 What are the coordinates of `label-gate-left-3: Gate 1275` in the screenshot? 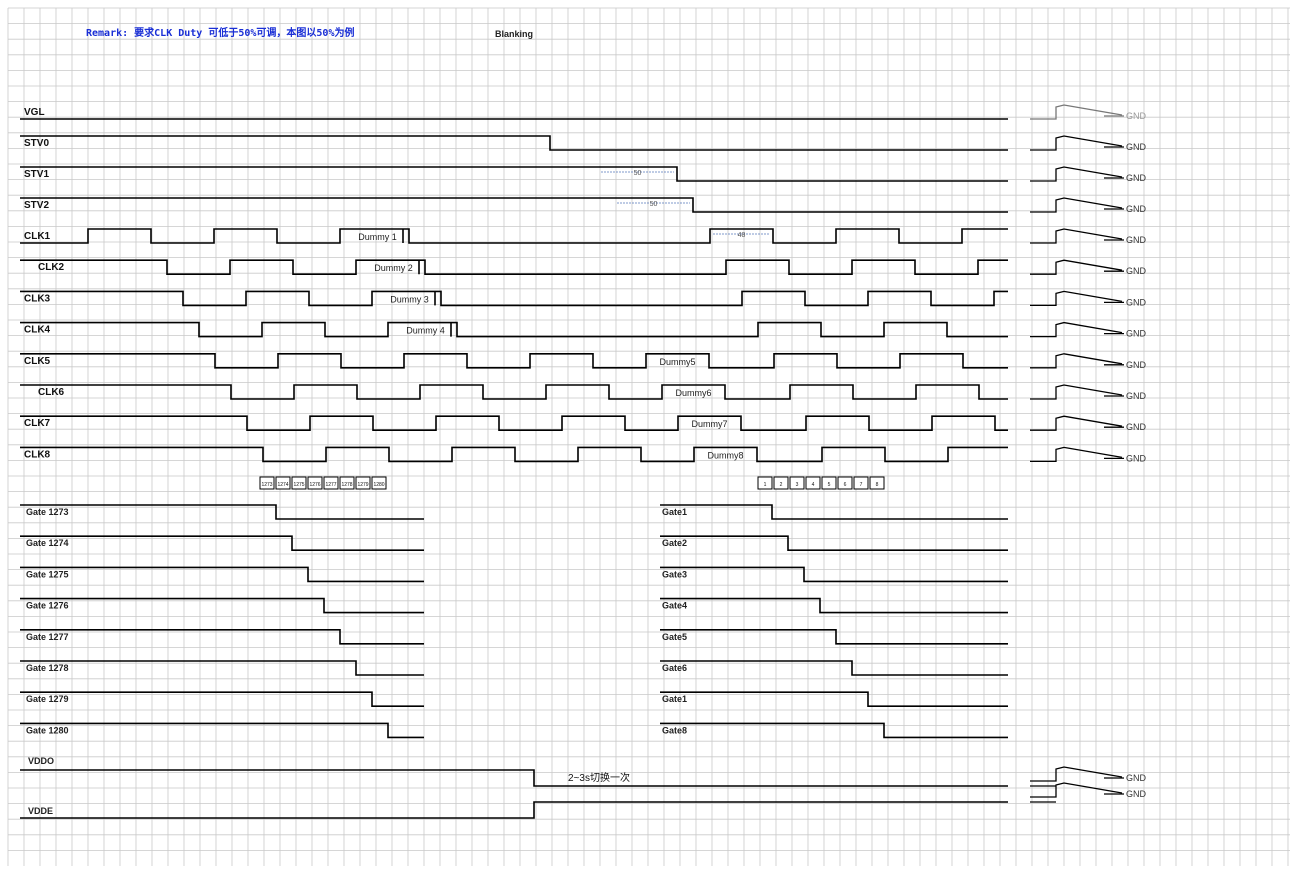 It's located at (47, 574).